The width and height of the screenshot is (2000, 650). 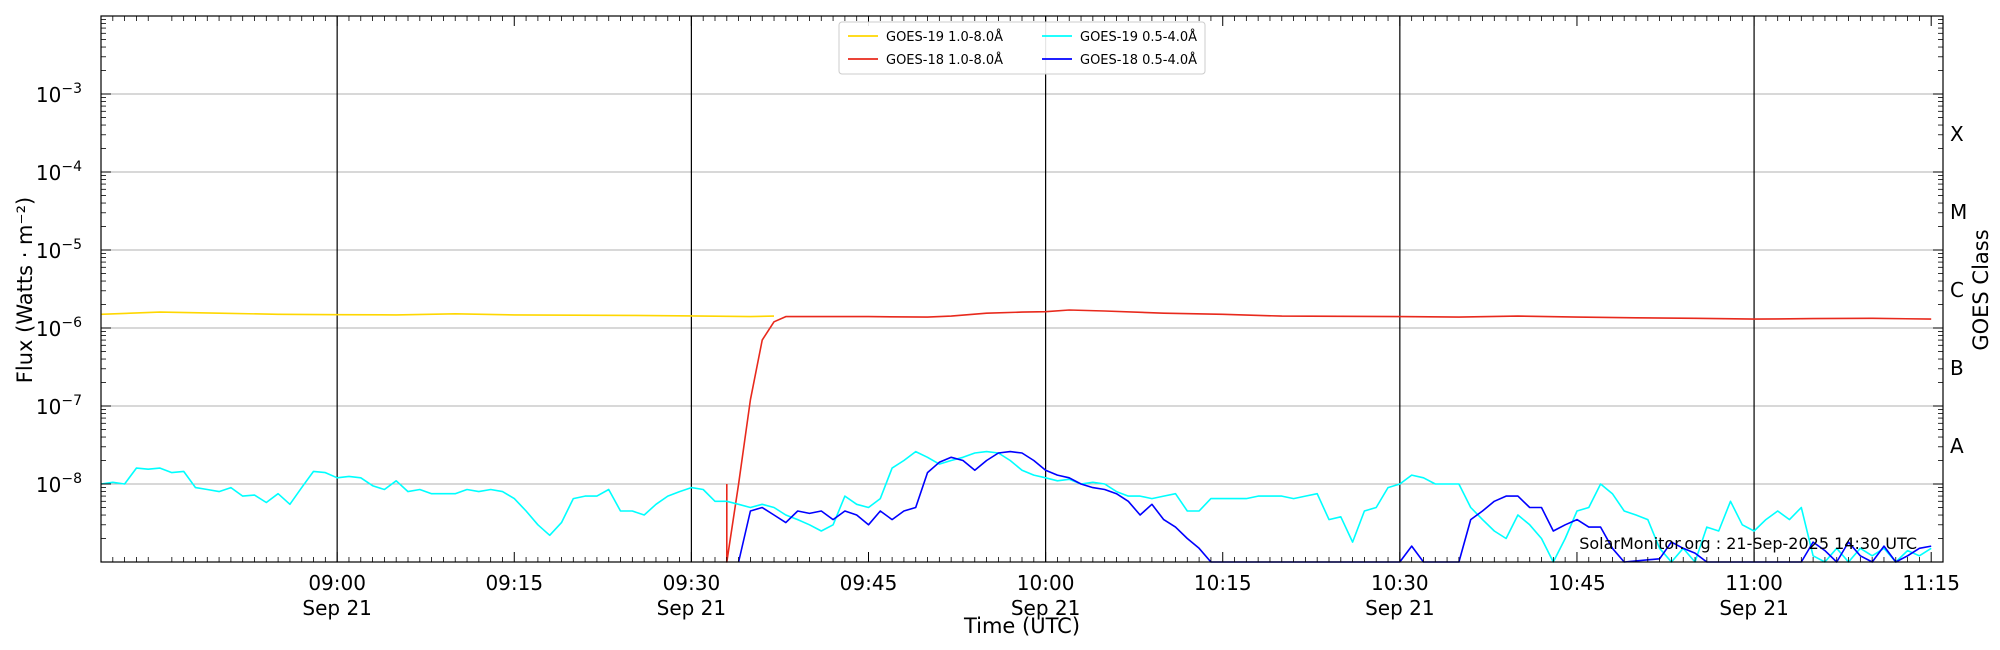 What do you see at coordinates (1957, 368) in the screenshot?
I see `goes-class-label: B` at bounding box center [1957, 368].